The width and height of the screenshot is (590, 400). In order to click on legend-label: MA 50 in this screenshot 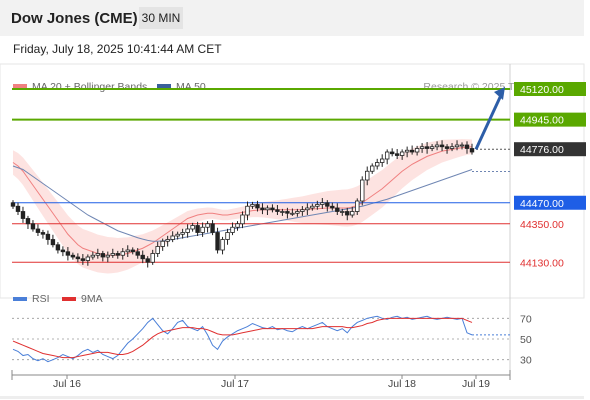, I will do `click(191, 87)`.